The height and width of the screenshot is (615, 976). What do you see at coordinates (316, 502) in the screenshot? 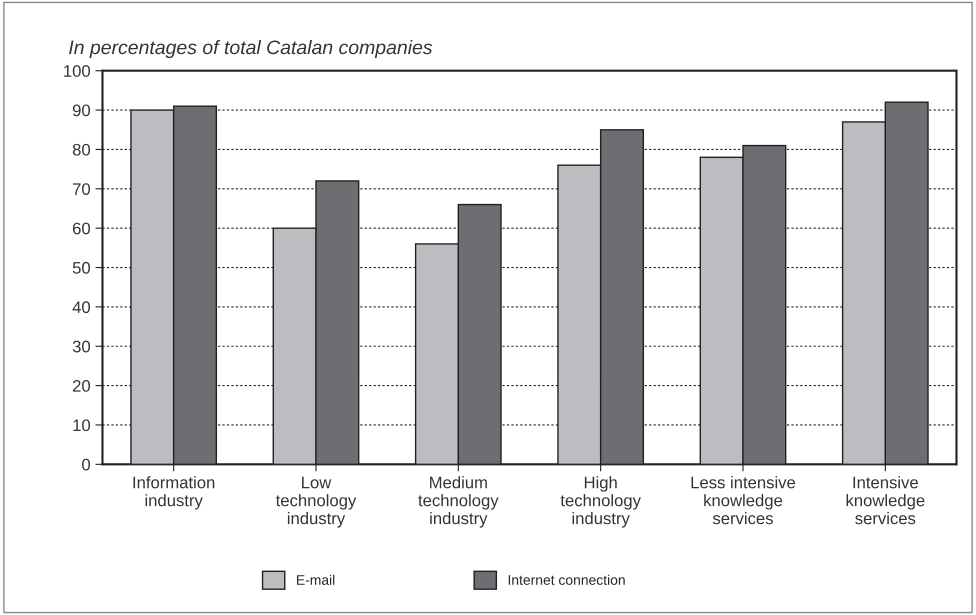
I see `x-tick-label: Low technology industry` at bounding box center [316, 502].